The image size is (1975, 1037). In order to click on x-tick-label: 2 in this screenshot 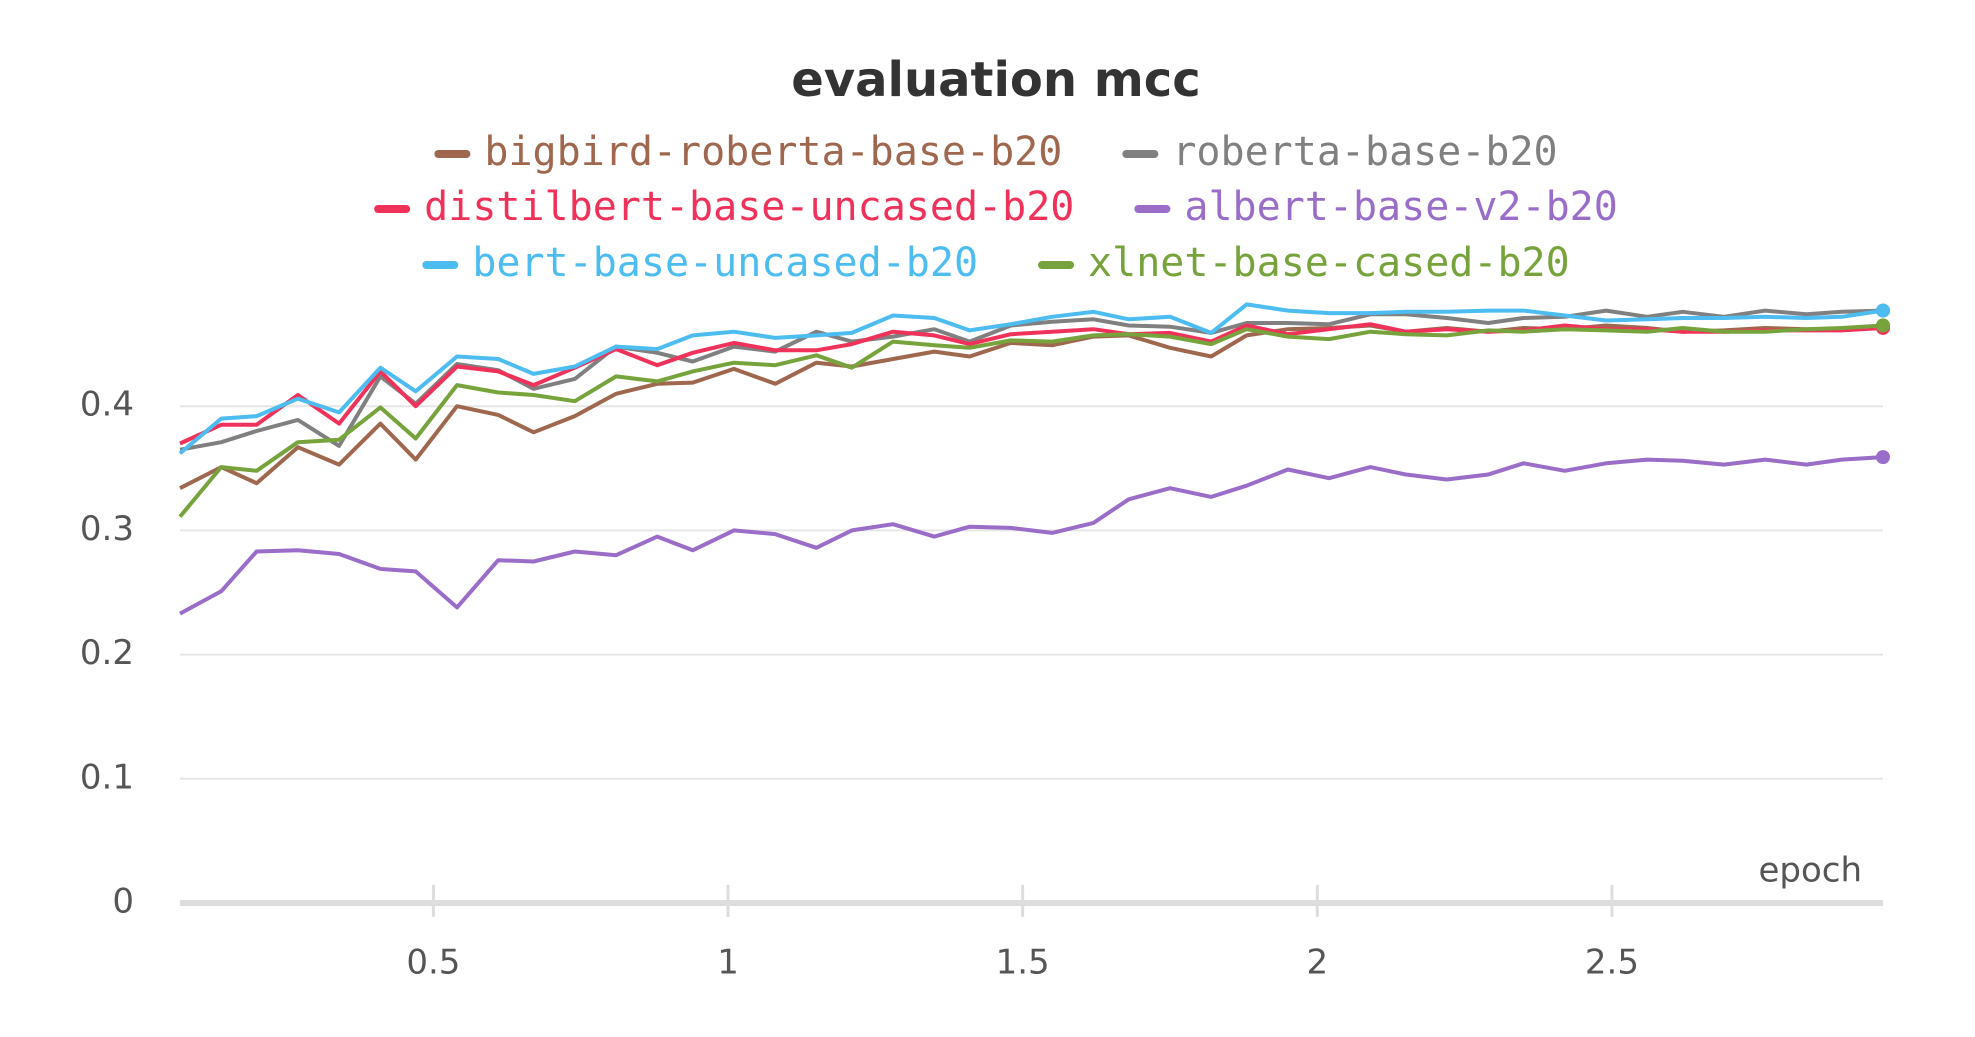, I will do `click(1317, 963)`.